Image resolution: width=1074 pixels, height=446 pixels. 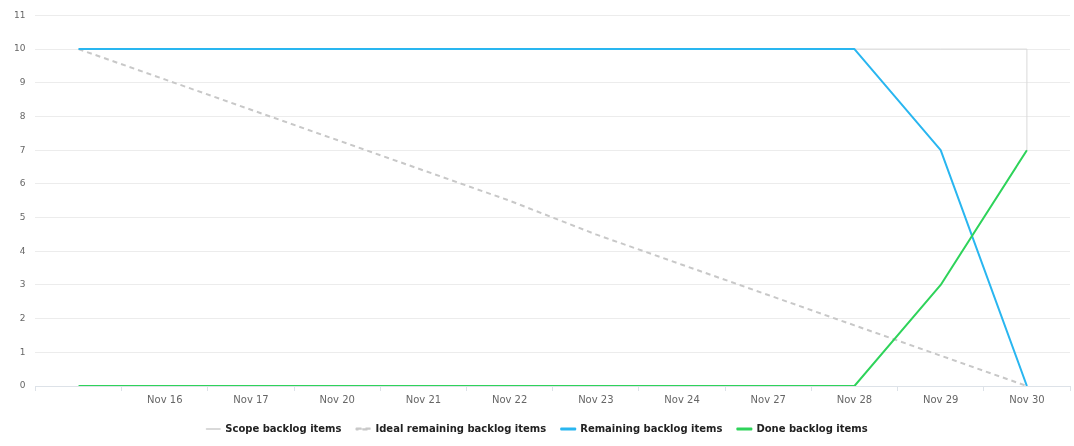 What do you see at coordinates (509, 399) in the screenshot?
I see `x-tick-label: Nov 22` at bounding box center [509, 399].